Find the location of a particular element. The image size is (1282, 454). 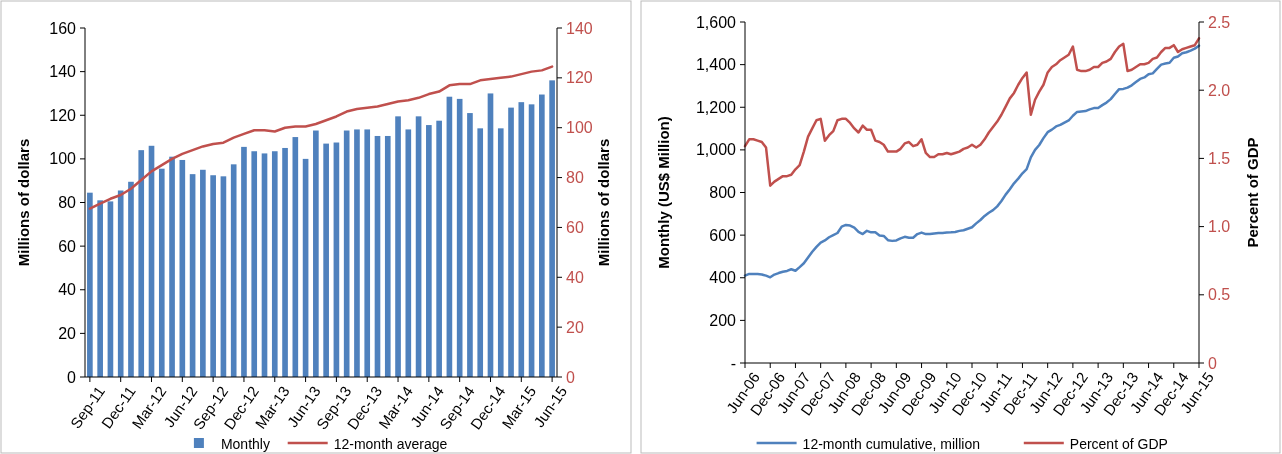

y-tick-label: 100 is located at coordinates (63, 159).